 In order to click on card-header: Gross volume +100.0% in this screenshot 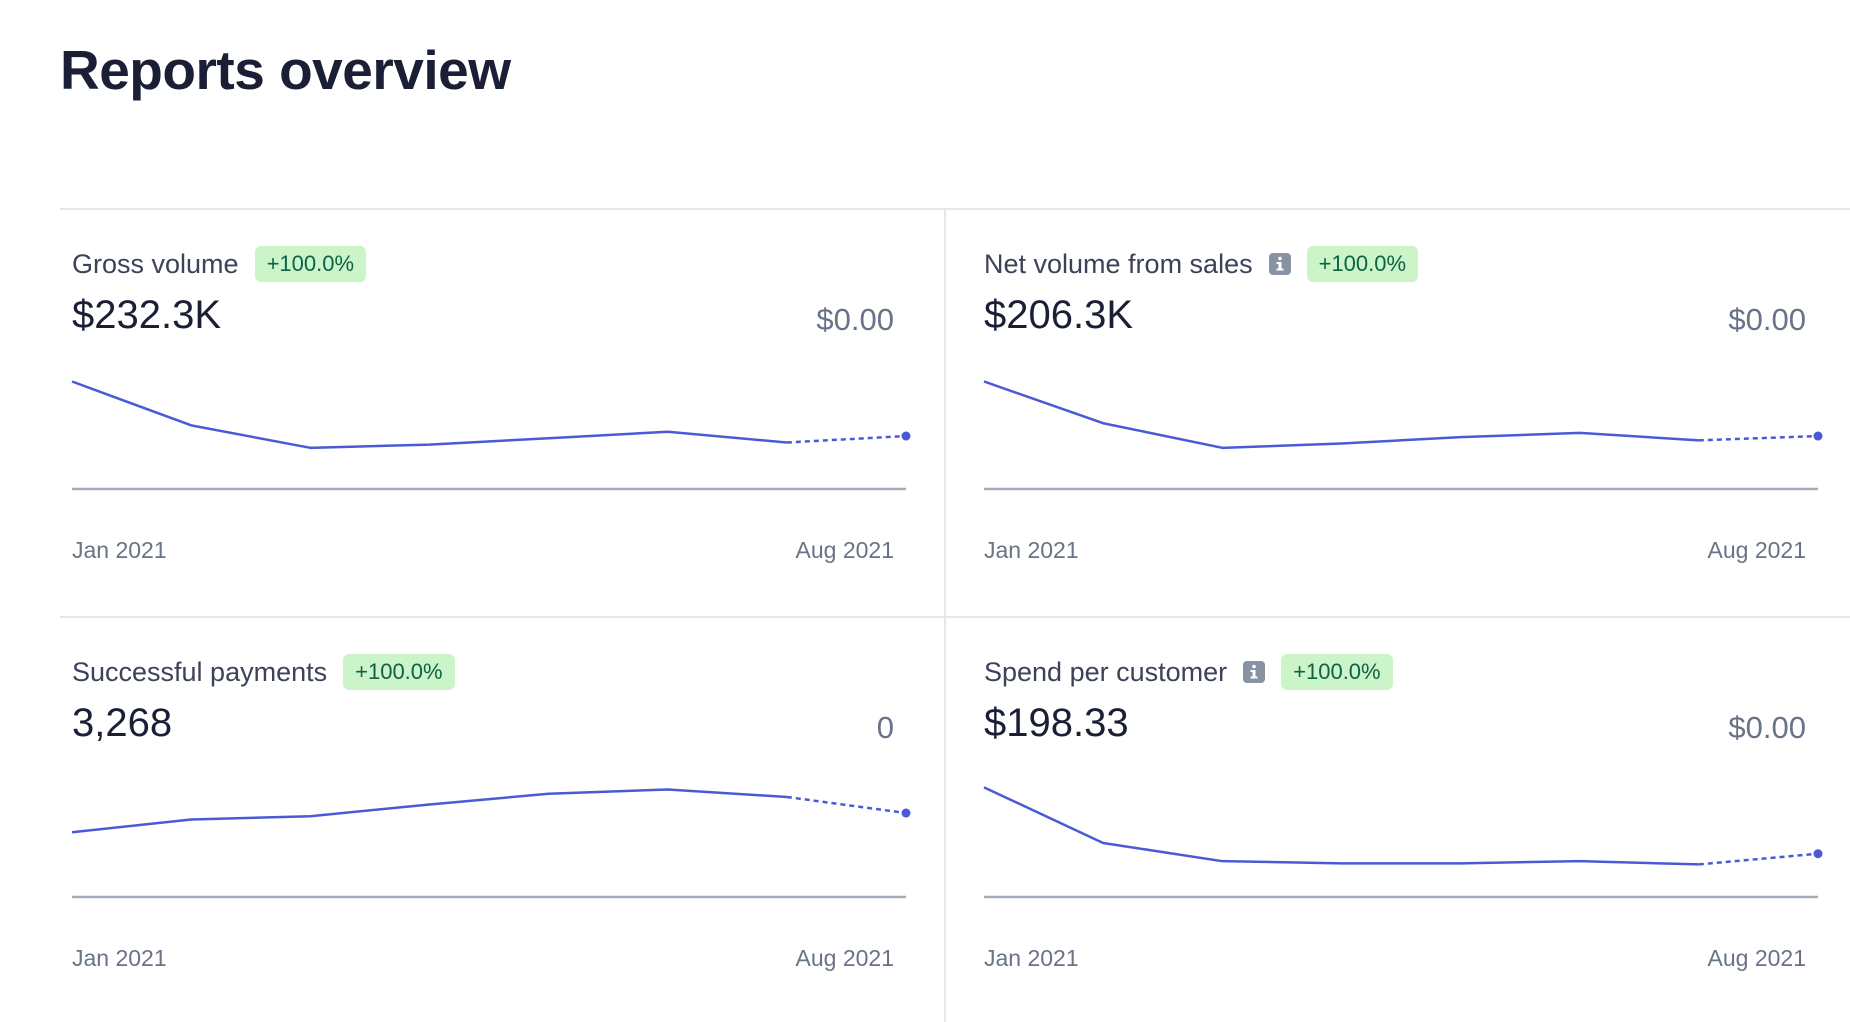, I will do `click(219, 264)`.